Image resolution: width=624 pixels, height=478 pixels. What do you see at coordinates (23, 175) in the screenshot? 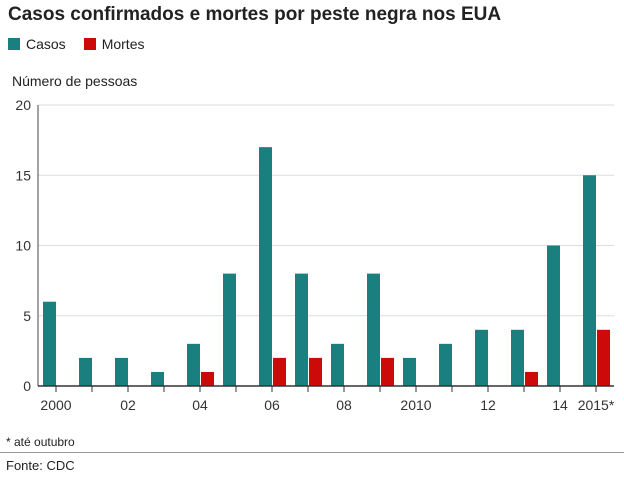
I see `y-tick-label-15: 15` at bounding box center [23, 175].